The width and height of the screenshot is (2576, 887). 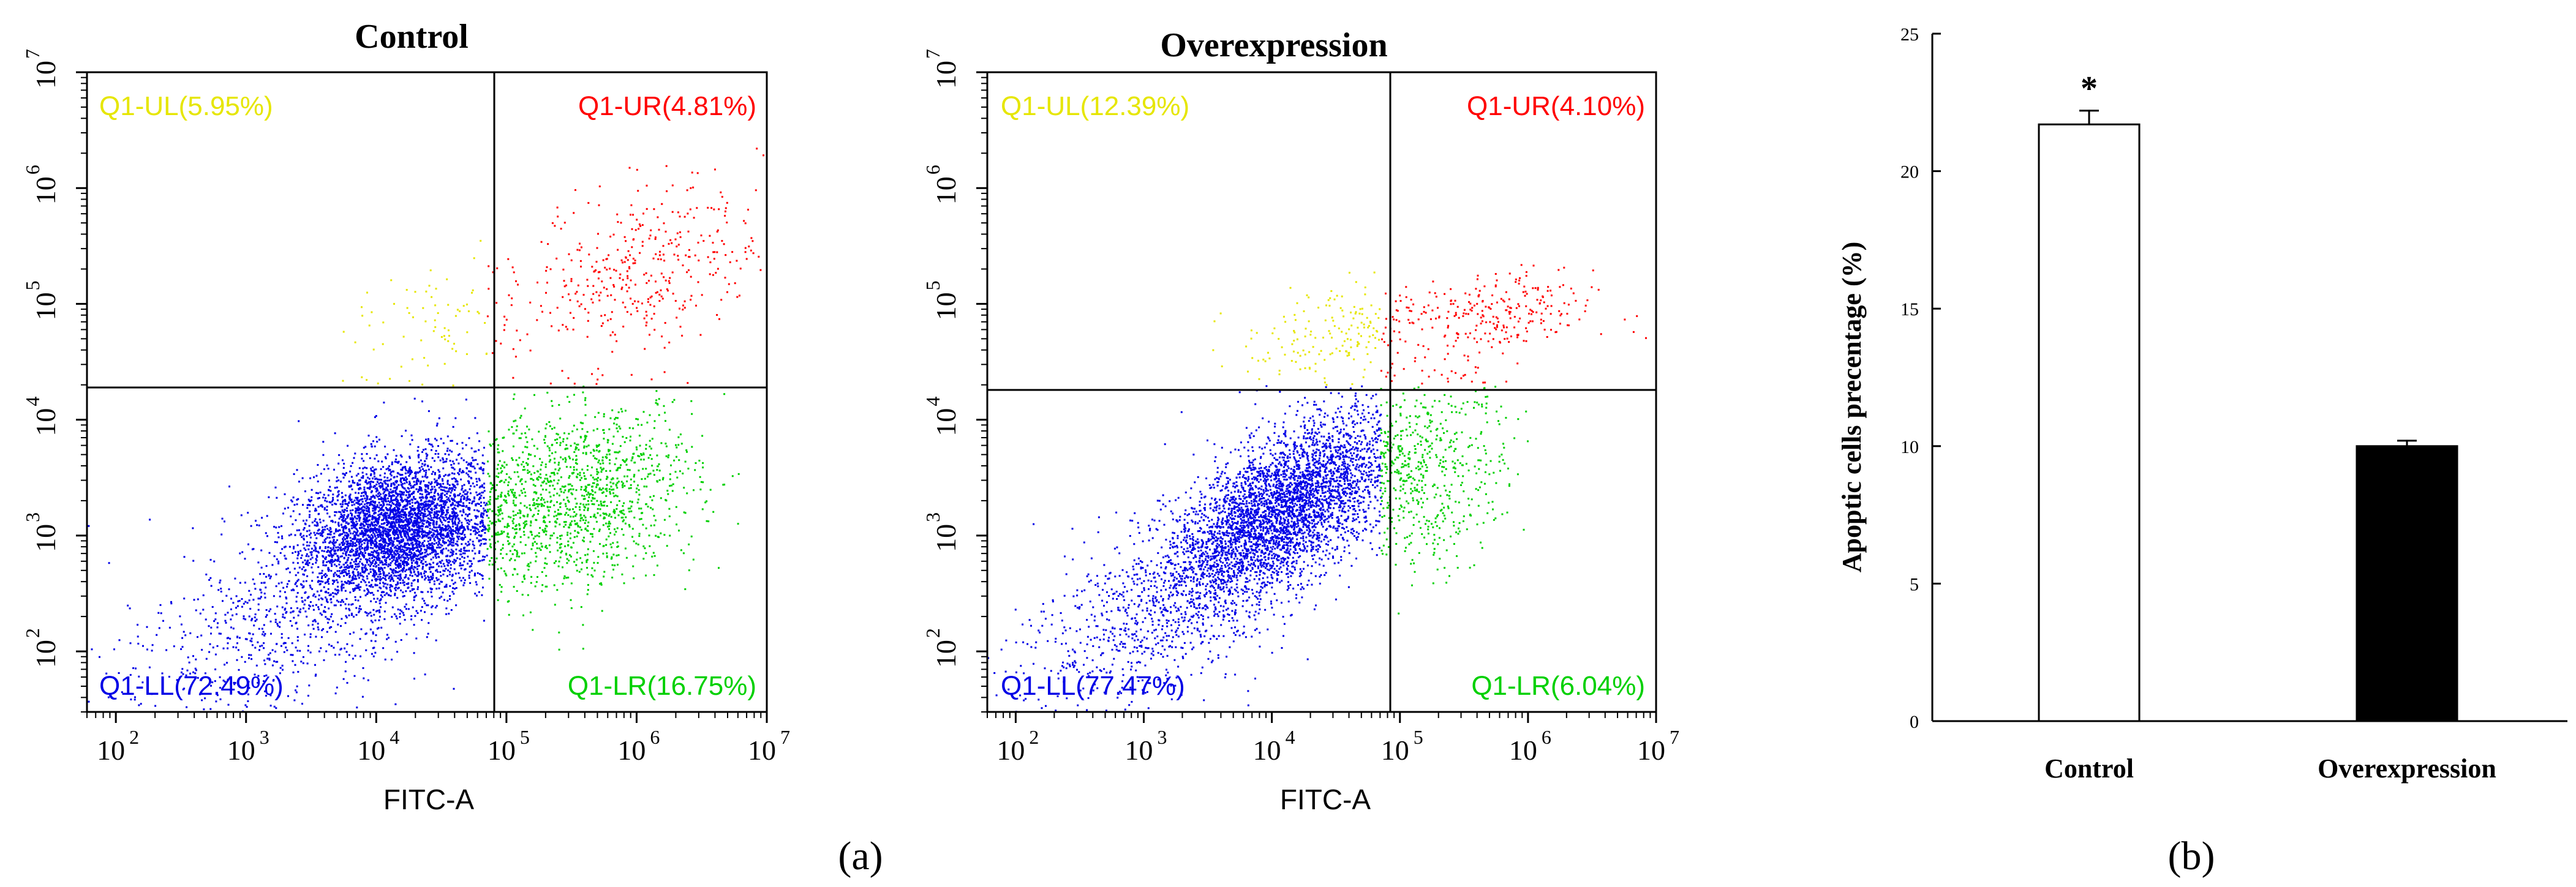 I want to click on quadrant-label-ul-control: Q1-UL(5.95%), so click(x=186, y=106).